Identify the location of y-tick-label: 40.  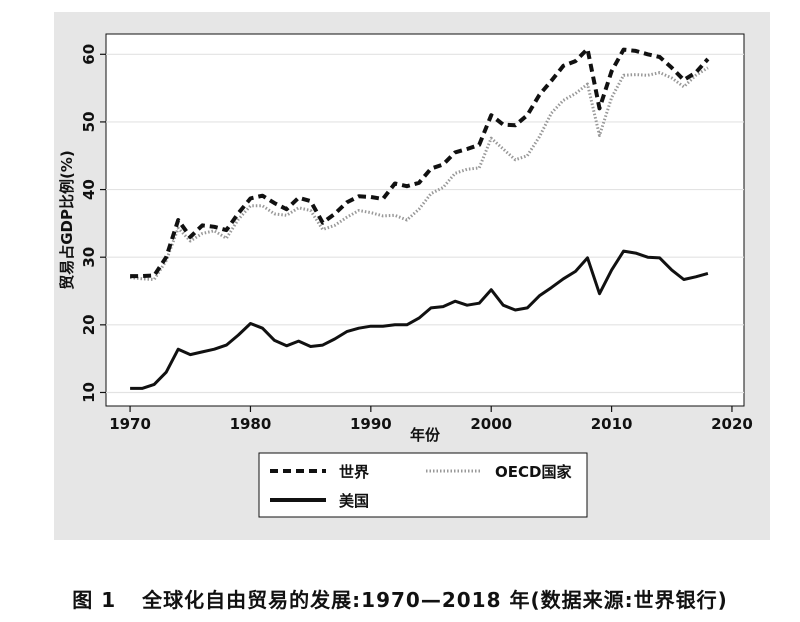
(89, 189).